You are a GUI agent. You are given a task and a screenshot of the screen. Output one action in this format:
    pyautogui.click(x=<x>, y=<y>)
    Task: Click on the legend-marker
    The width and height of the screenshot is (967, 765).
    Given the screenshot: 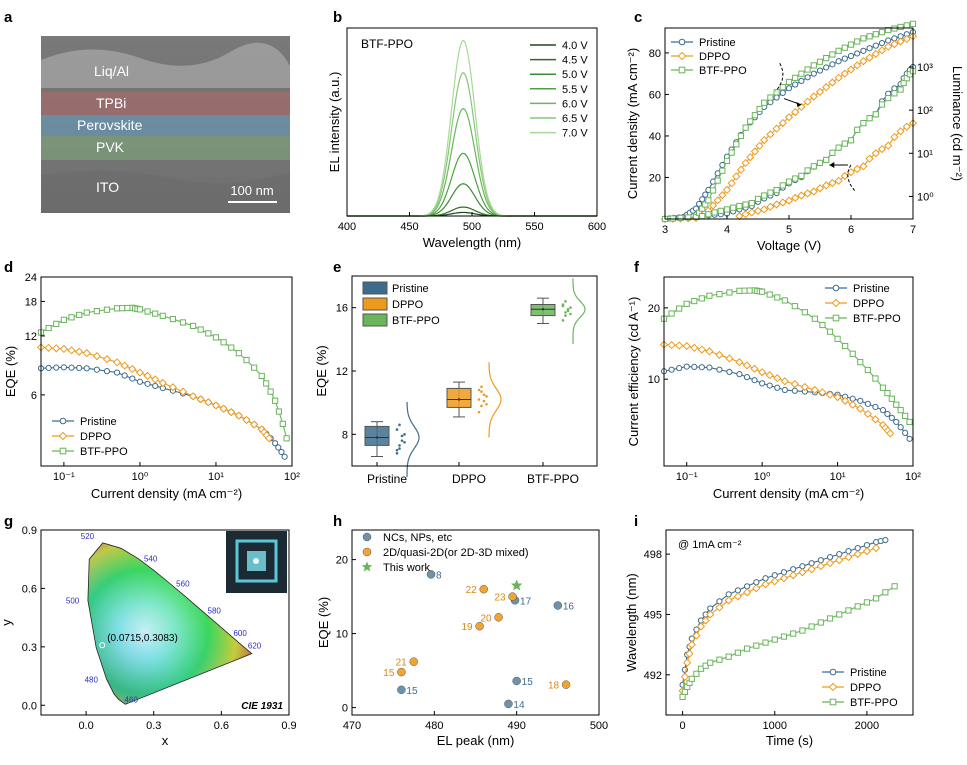 What is the action you would take?
    pyautogui.click(x=367, y=552)
    